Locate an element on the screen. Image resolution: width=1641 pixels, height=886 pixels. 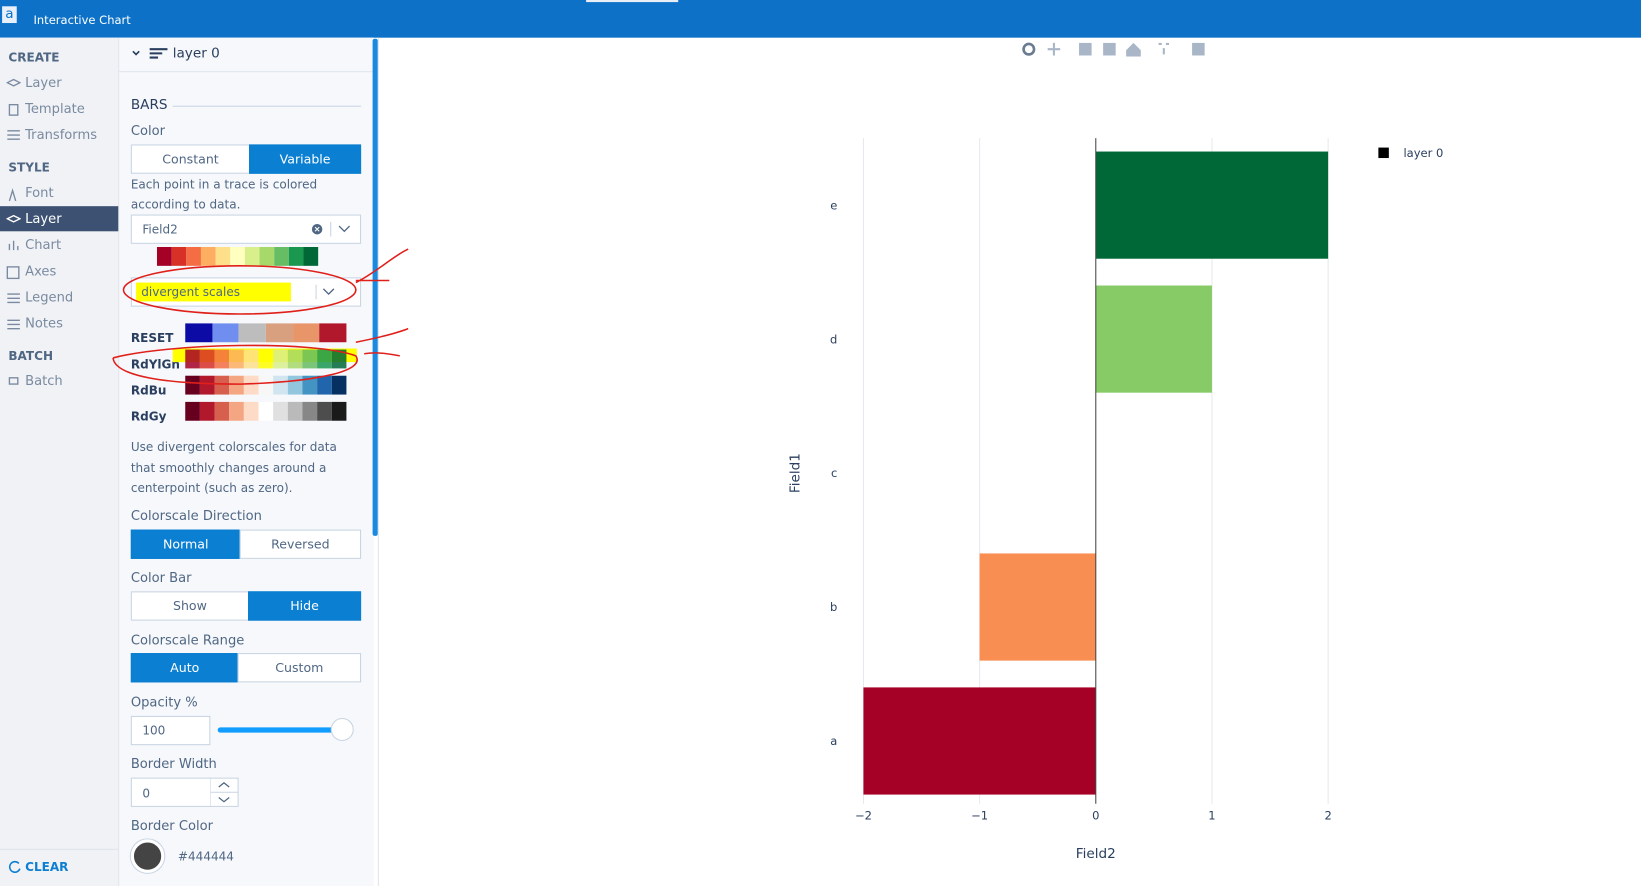
y-tick-label: e is located at coordinates (833, 205).